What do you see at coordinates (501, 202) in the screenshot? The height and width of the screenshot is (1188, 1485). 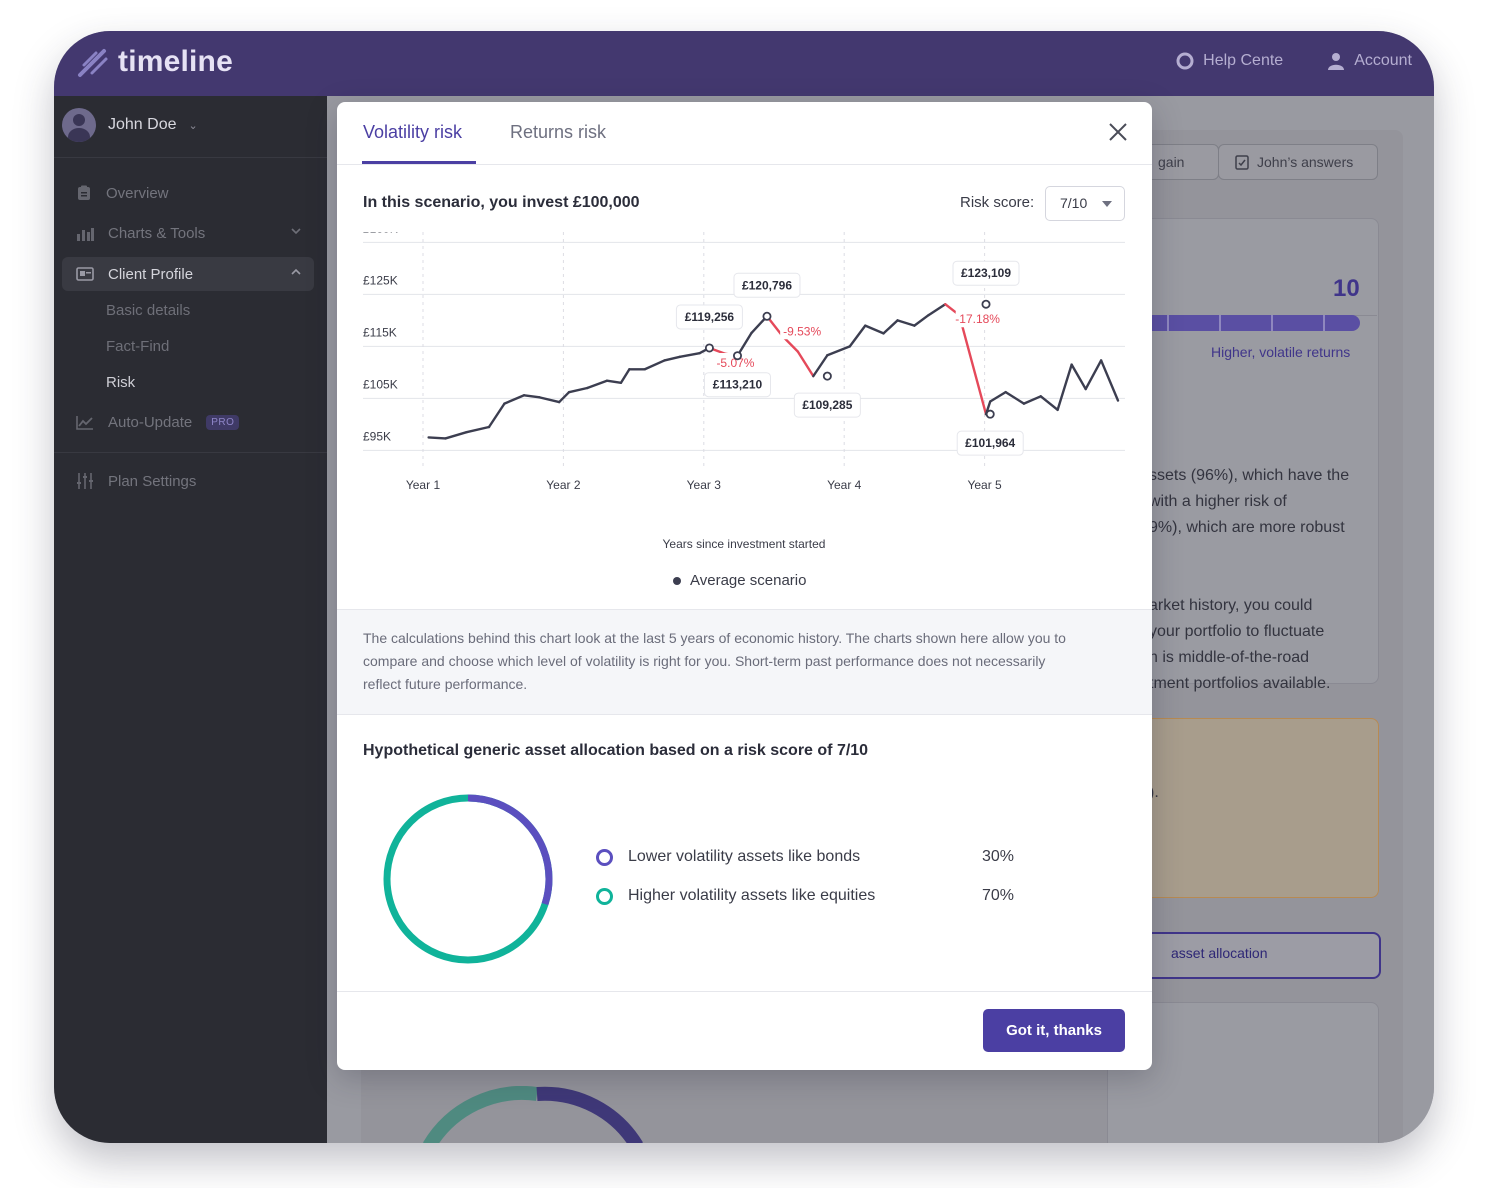 I see `scenario-title: In this scenario, you invest £100,000` at bounding box center [501, 202].